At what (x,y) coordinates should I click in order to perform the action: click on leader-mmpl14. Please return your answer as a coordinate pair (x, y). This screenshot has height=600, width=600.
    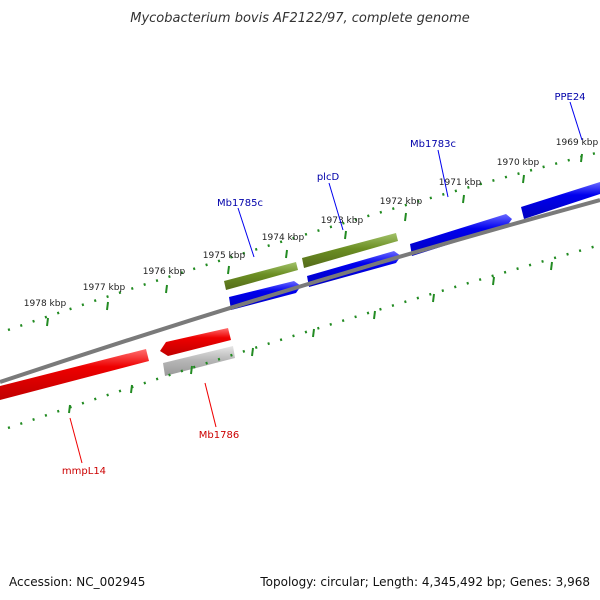
    Looking at the image, I should click on (76, 440).